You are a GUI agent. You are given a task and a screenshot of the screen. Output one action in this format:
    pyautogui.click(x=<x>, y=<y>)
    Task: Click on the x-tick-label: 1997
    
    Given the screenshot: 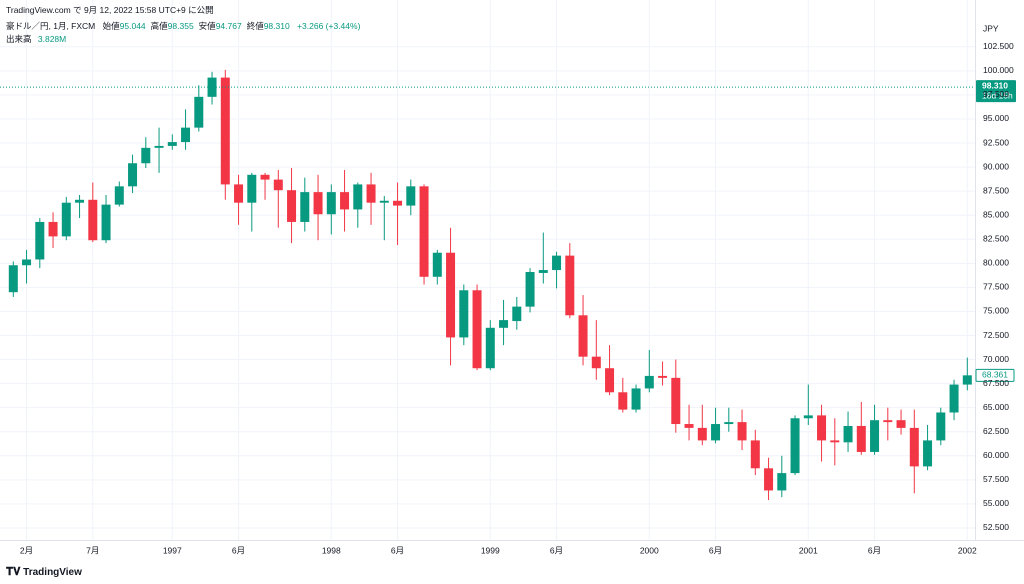 What is the action you would take?
    pyautogui.click(x=172, y=550)
    